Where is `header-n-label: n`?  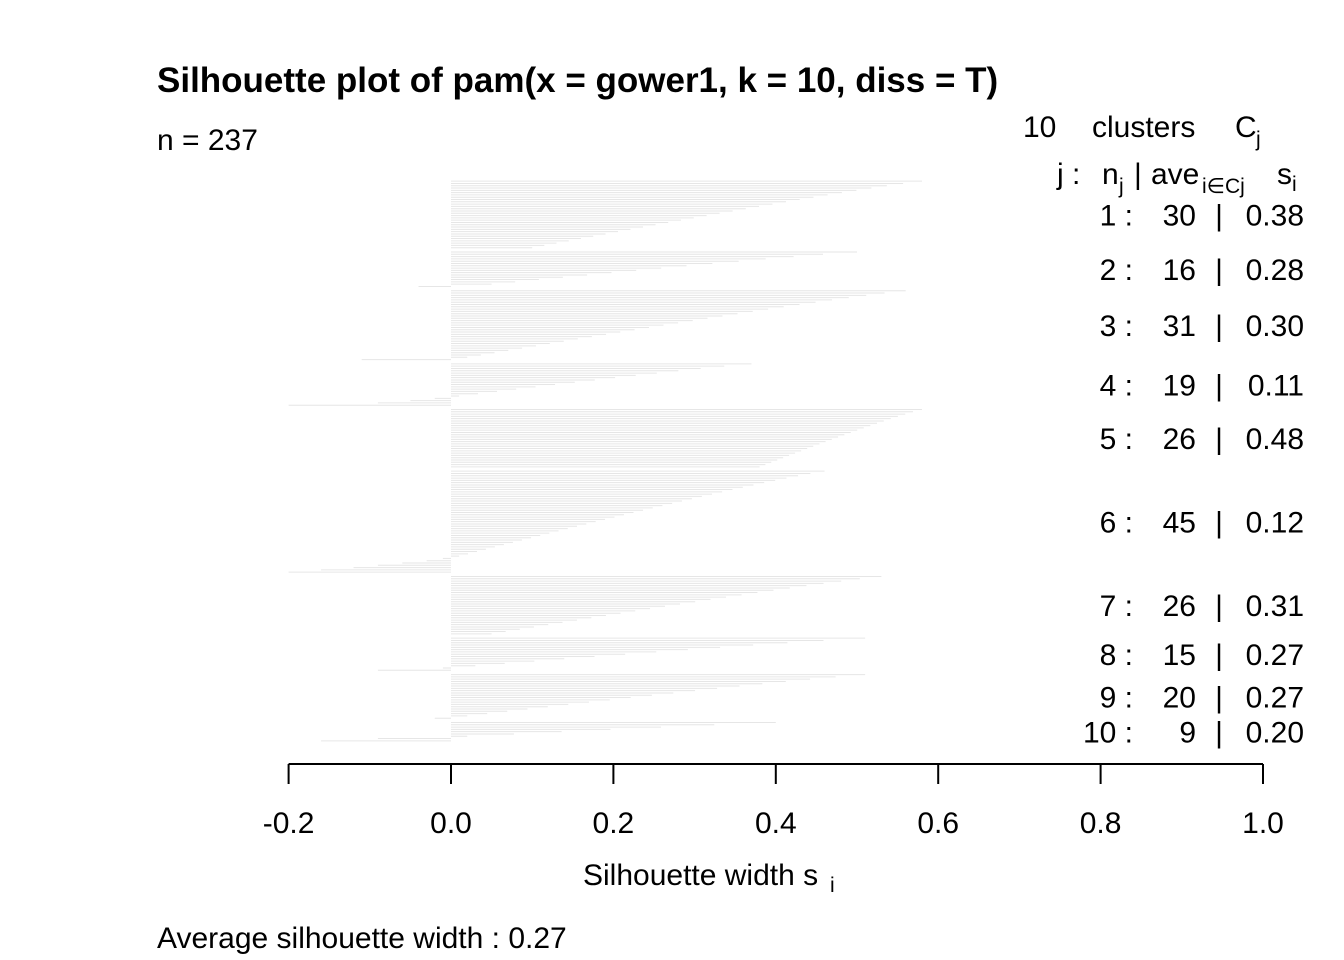 header-n-label: n is located at coordinates (1110, 174).